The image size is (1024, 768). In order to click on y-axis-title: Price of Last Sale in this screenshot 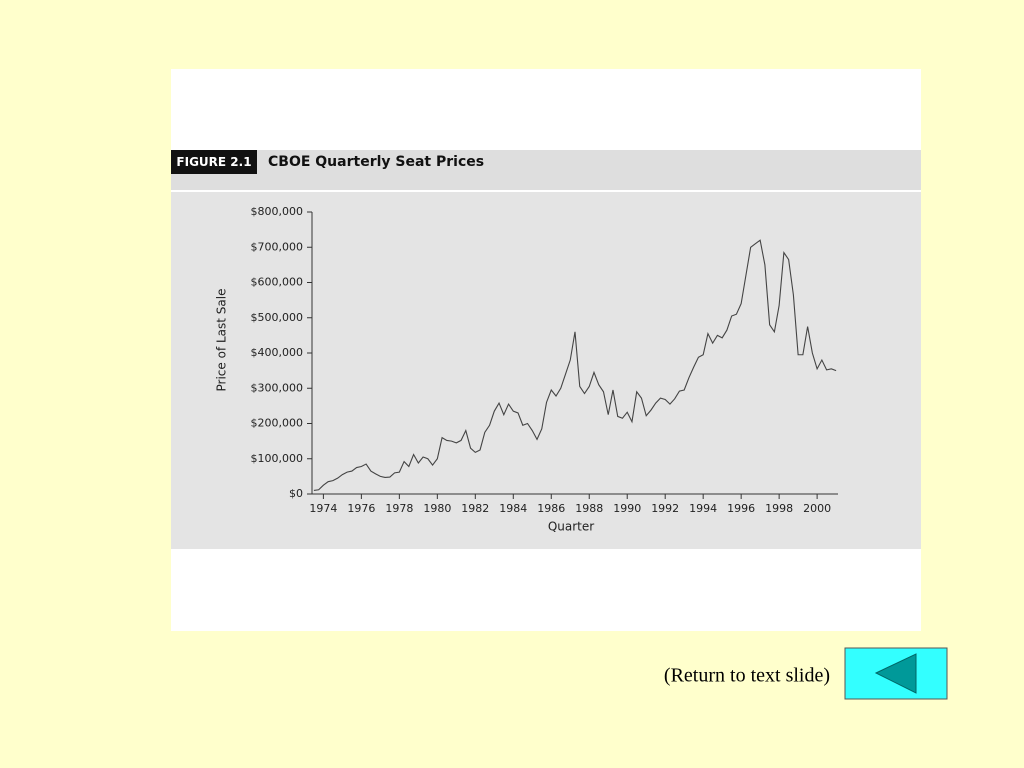, I will do `click(222, 340)`.